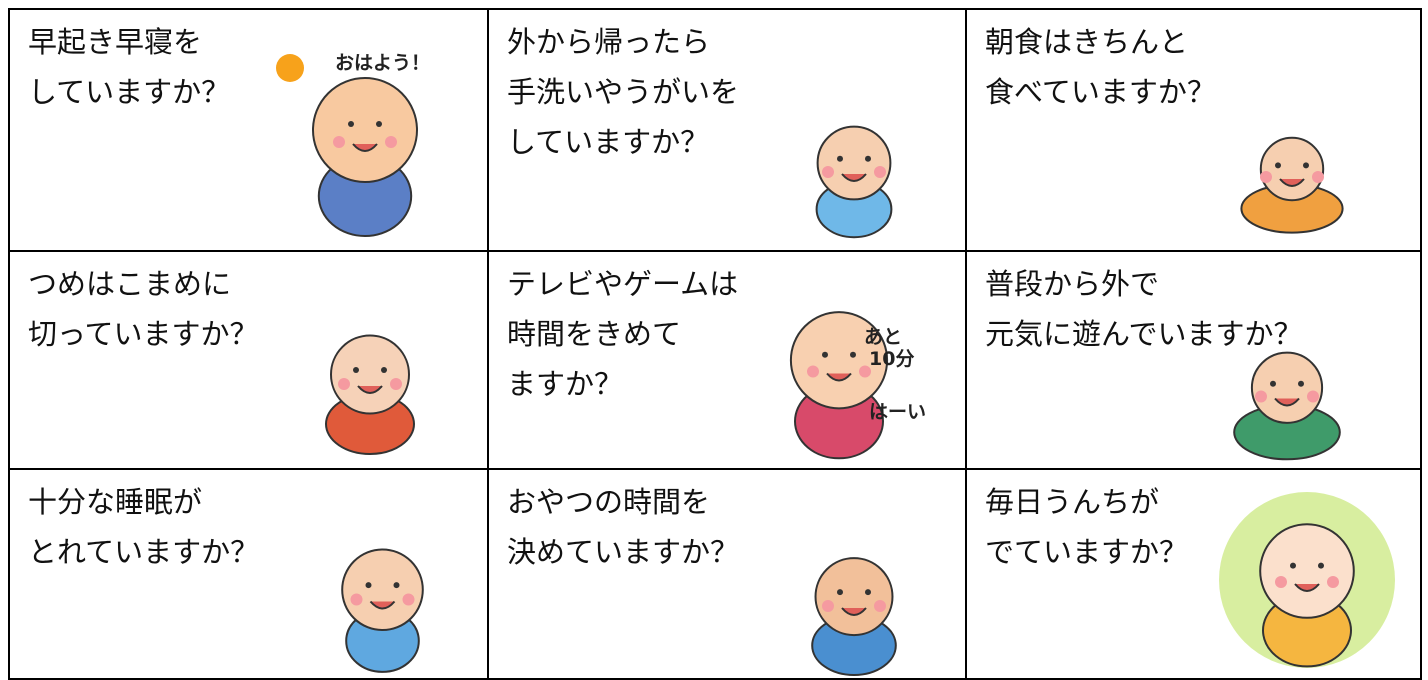 The height and width of the screenshot is (680, 1428). Describe the element at coordinates (248, 130) in the screenshot. I see `cell: 早起き早寝を していますか？ おはよう！` at that location.